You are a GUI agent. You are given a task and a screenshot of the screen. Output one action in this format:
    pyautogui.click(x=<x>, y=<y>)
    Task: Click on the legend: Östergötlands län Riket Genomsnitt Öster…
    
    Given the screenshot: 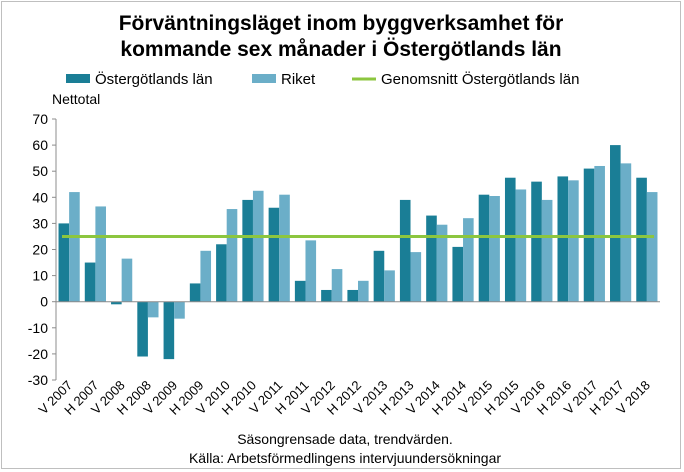 What is the action you would take?
    pyautogui.click(x=322, y=79)
    